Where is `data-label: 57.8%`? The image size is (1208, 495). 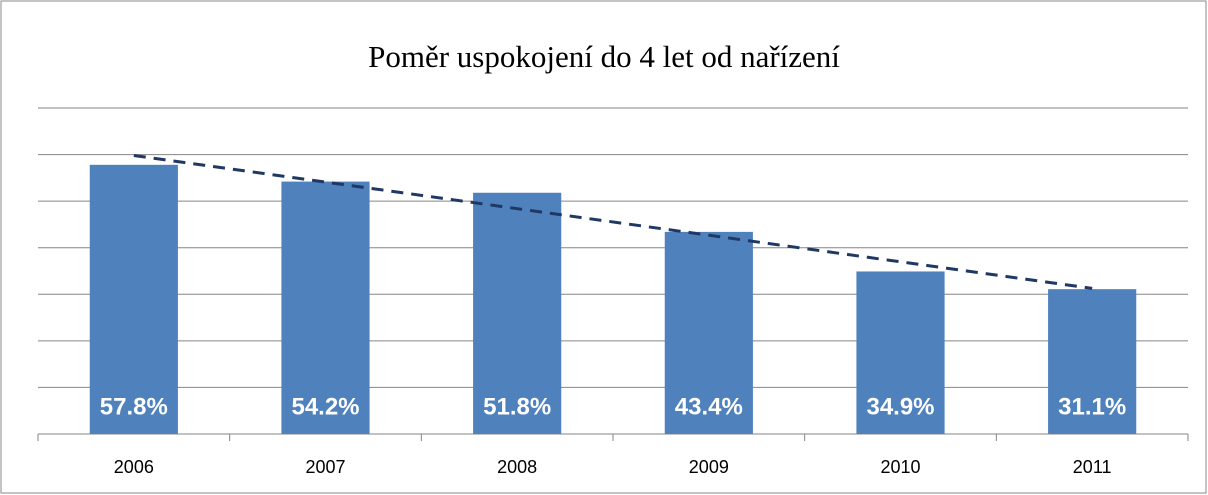
data-label: 57.8% is located at coordinates (134, 406).